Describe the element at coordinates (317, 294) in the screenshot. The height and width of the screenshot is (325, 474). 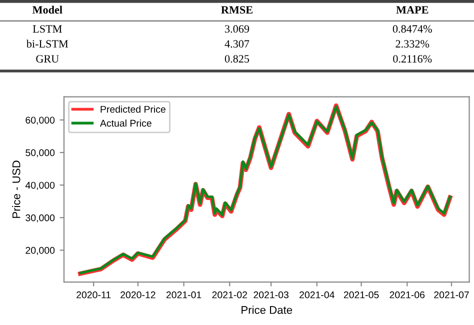
I see `x-tick-label: 2021-04` at that location.